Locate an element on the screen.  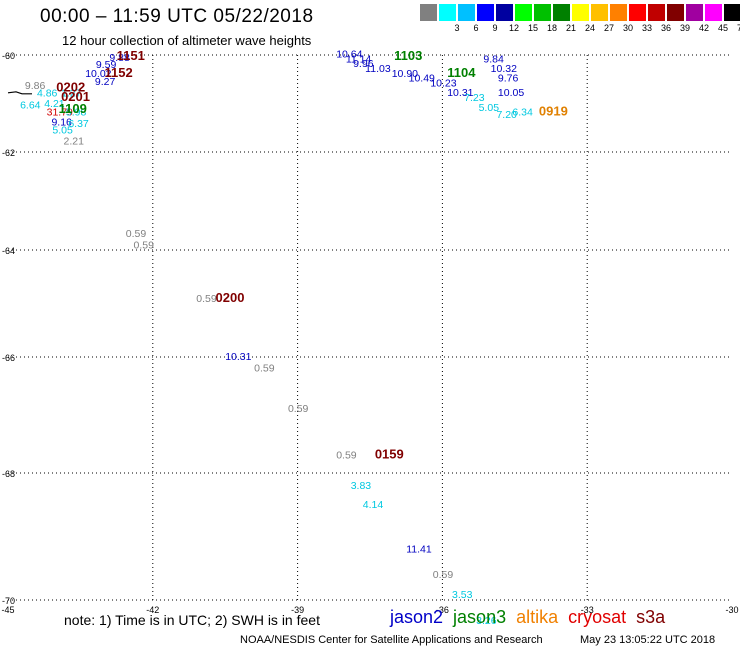
mission-legend: jason2 jason3 altika cryosat s3a is located at coordinates (532, 617).